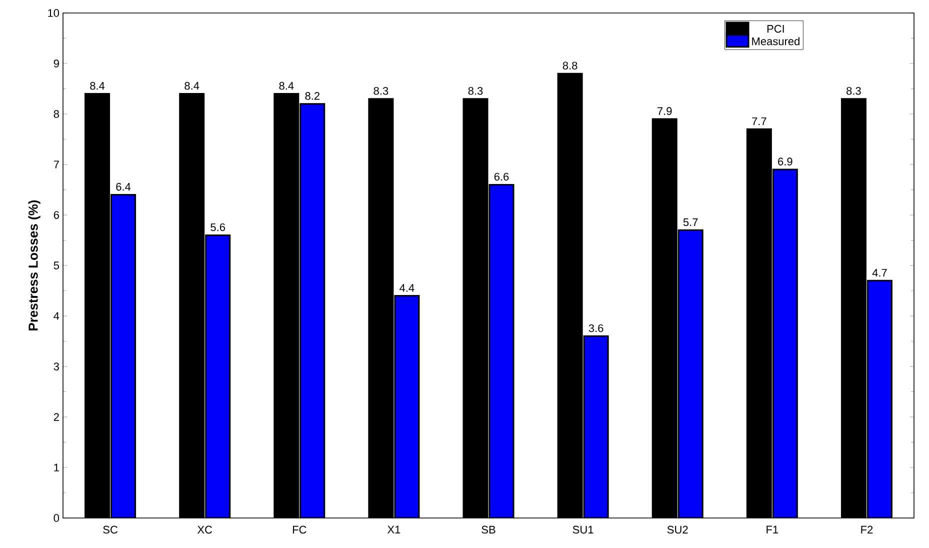 This screenshot has width=929, height=548. What do you see at coordinates (776, 41) in the screenshot?
I see `legend-label: Measured` at bounding box center [776, 41].